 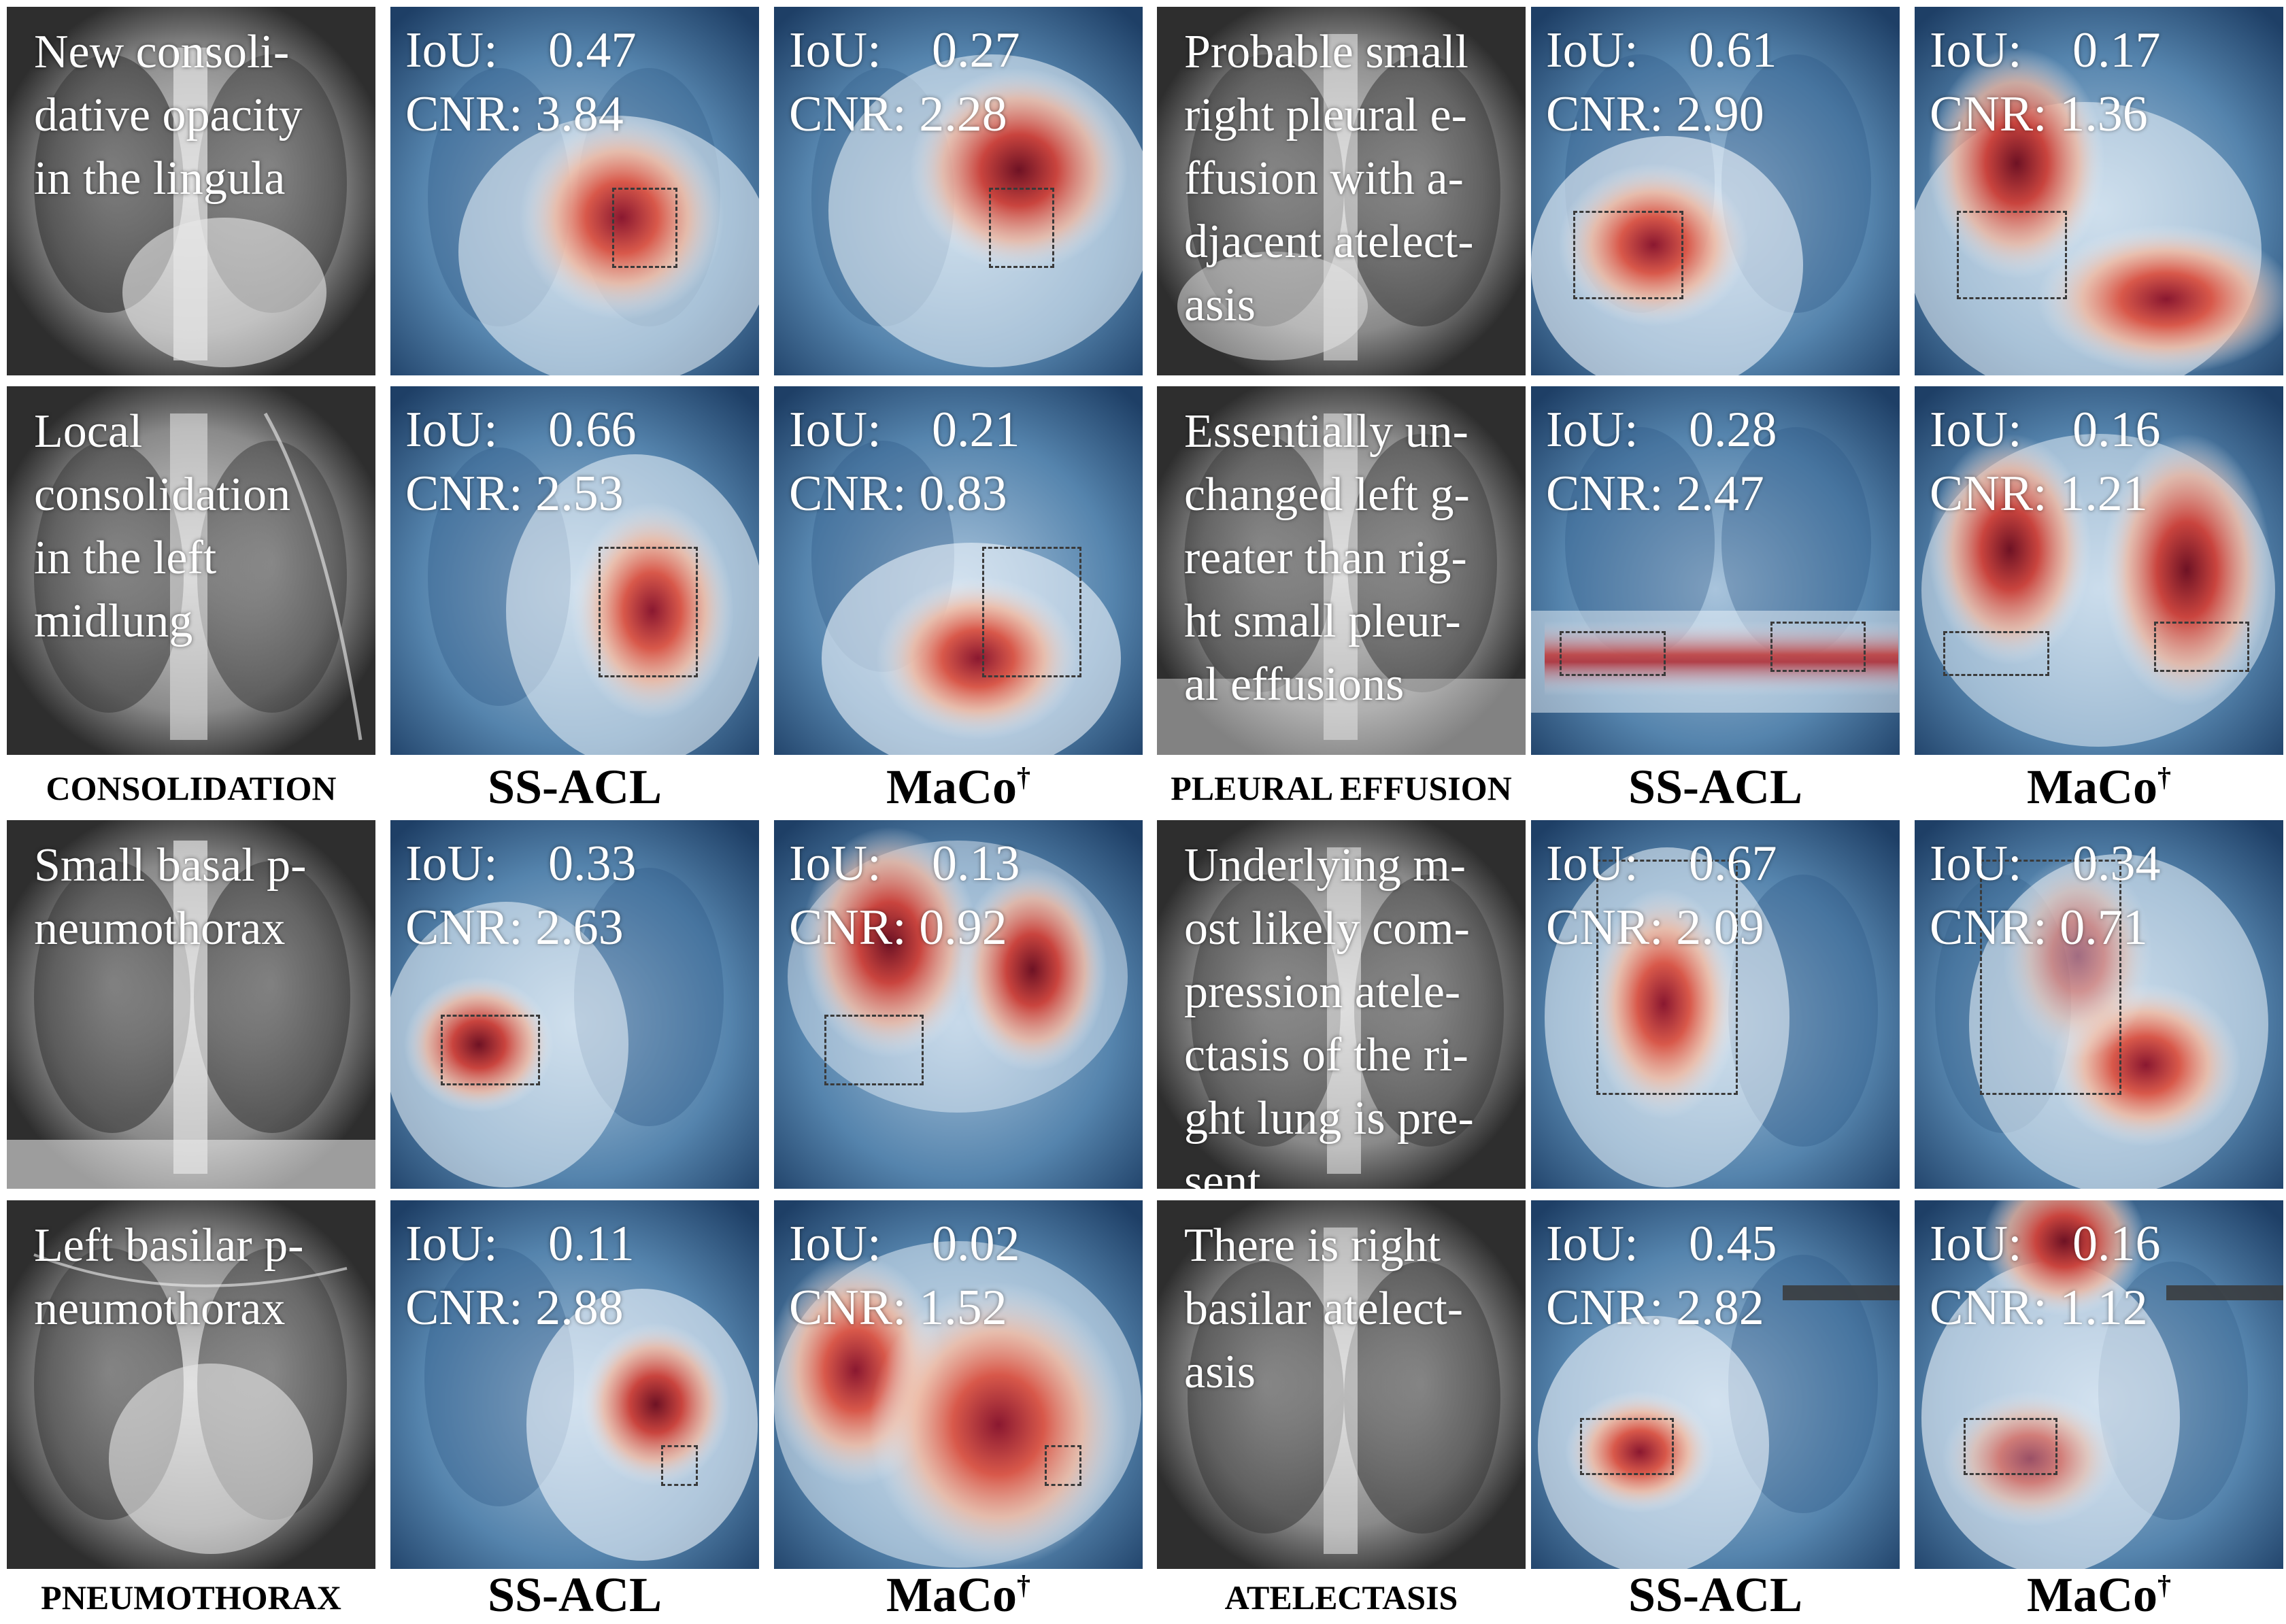 I want to click on cnr-metric: CNR: 0.92, so click(x=898, y=928).